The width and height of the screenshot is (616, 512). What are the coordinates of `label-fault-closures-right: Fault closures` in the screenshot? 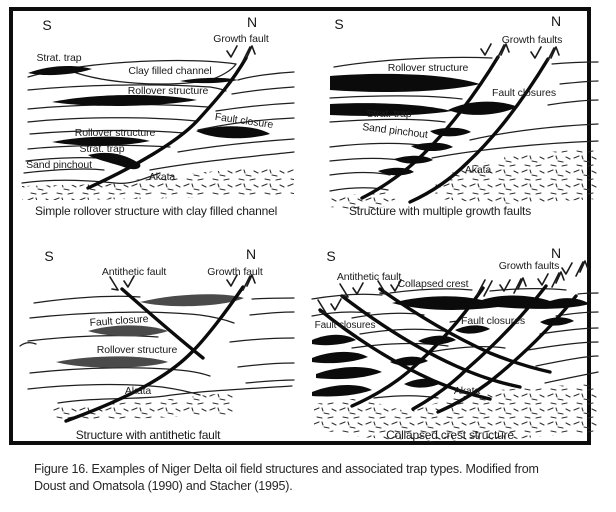 It's located at (493, 321).